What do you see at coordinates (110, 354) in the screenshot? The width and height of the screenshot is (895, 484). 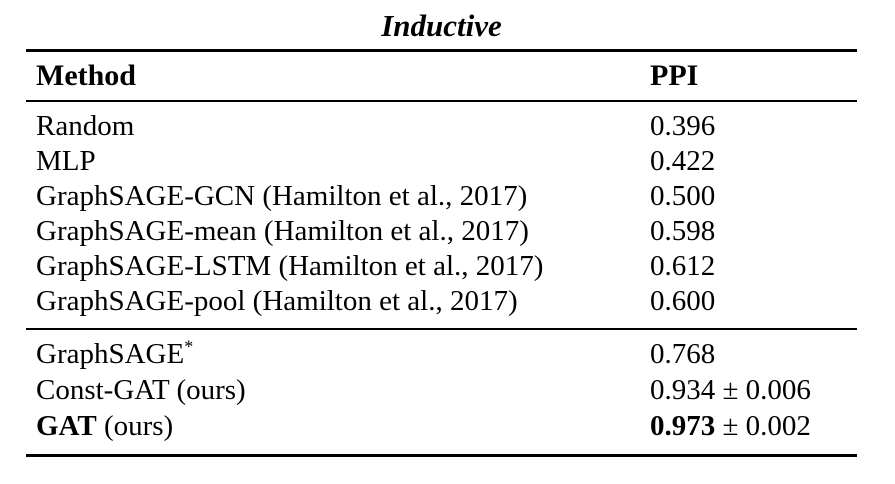 I see `method-text: GraphSAGE` at bounding box center [110, 354].